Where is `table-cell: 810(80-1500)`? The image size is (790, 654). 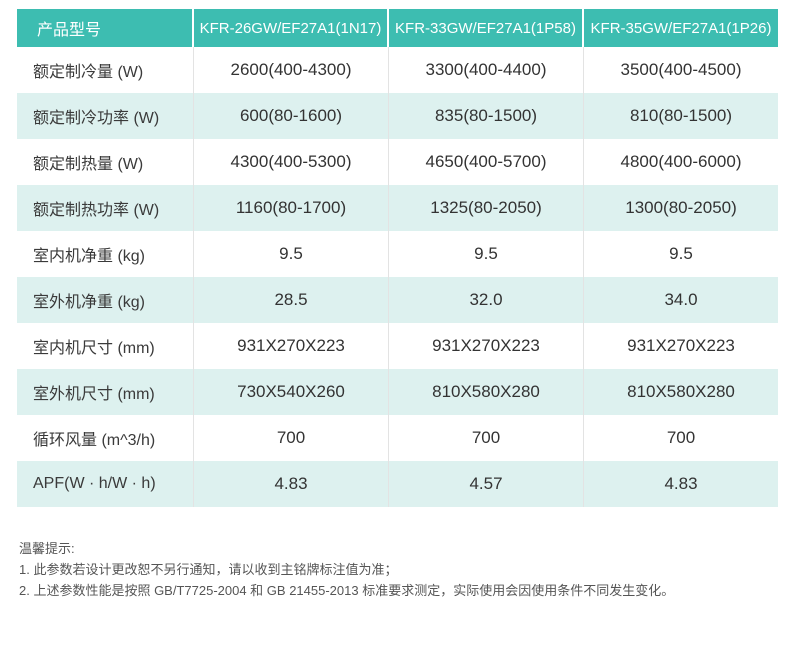 table-cell: 810(80-1500) is located at coordinates (681, 116).